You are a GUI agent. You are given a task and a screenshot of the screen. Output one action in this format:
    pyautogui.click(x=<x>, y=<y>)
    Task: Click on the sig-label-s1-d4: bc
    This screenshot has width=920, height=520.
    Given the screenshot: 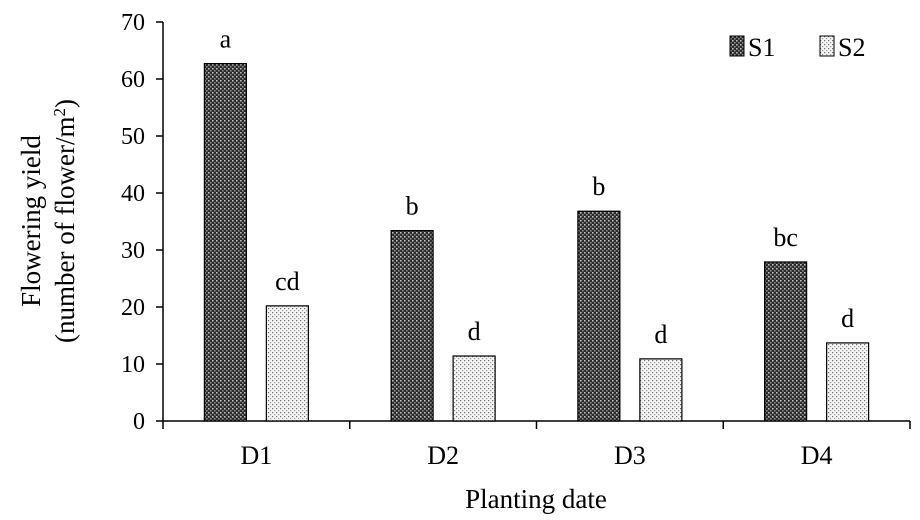 What is the action you would take?
    pyautogui.click(x=785, y=237)
    